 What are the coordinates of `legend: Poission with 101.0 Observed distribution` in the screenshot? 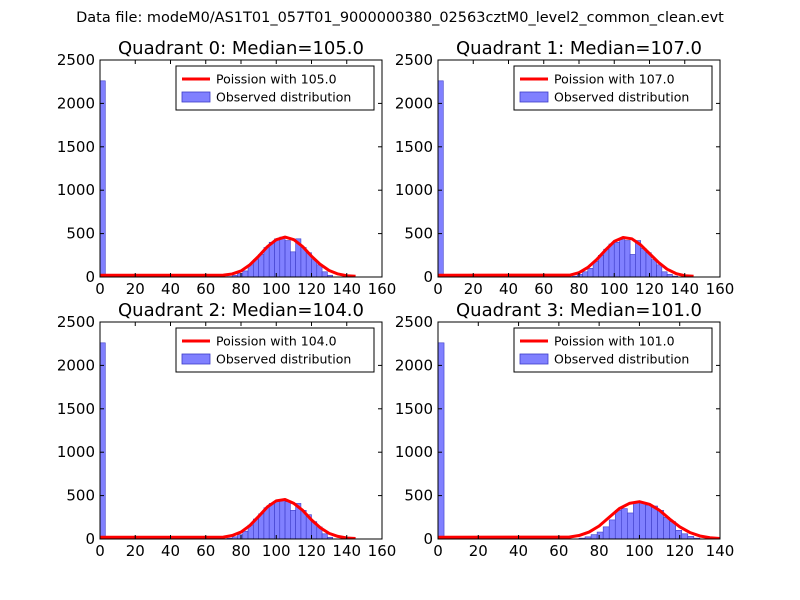 It's located at (613, 350).